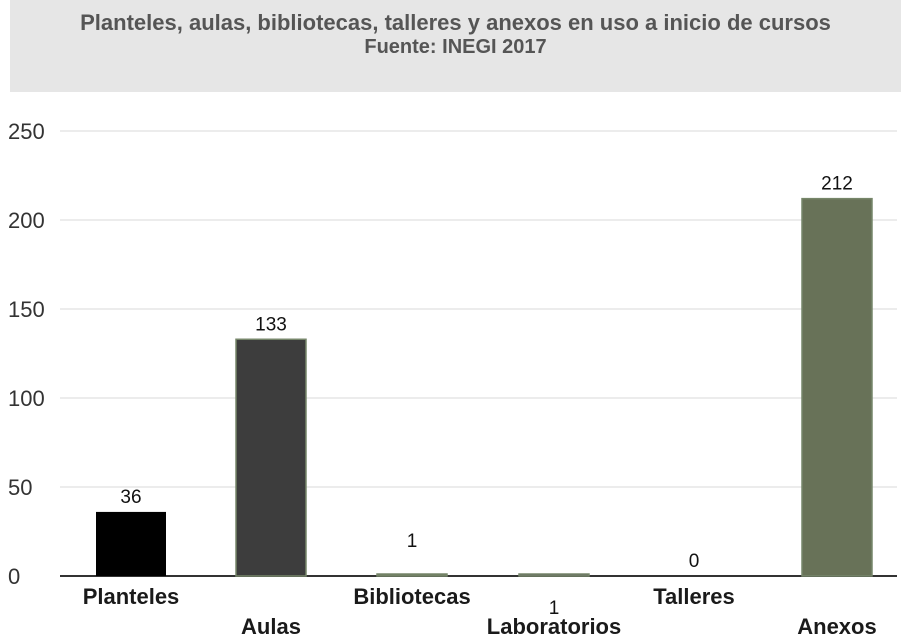 The image size is (901, 639). I want to click on data-label-talleres: 0, so click(694, 561).